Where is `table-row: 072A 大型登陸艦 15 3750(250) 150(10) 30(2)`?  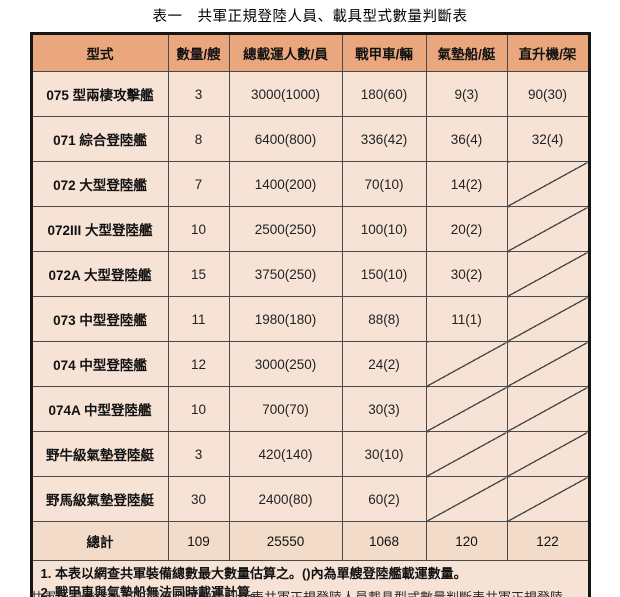 table-row: 072A 大型登陸艦 15 3750(250) 150(10) 30(2) is located at coordinates (310, 274).